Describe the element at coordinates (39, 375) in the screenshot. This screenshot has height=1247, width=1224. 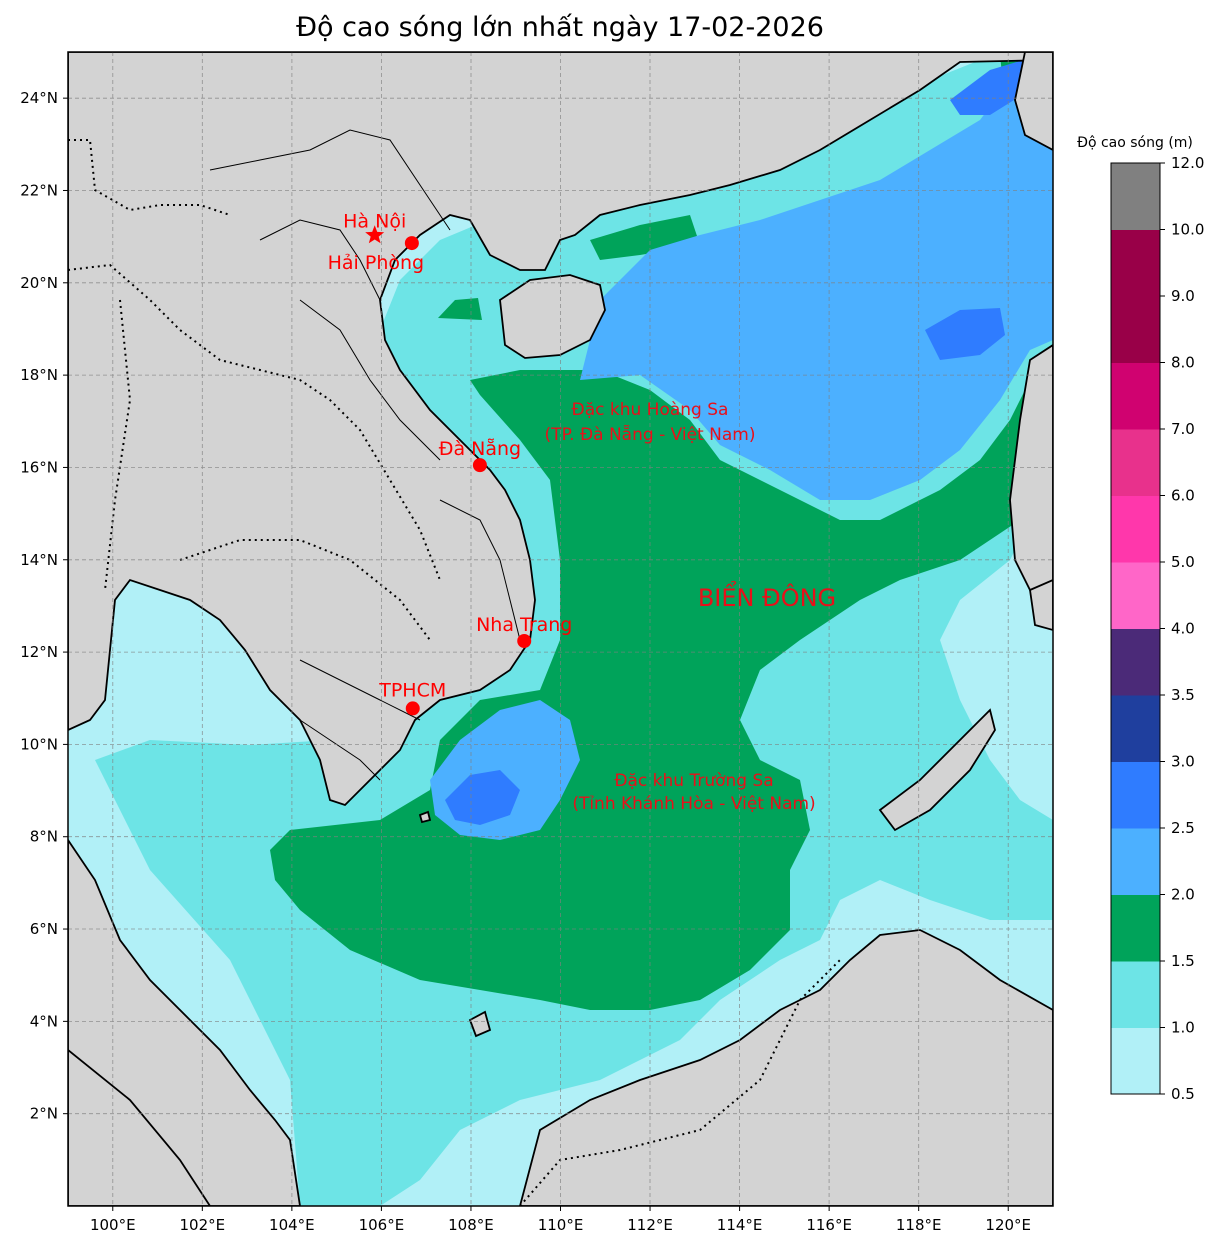
I see `lat-tick-label: 18°N` at that location.